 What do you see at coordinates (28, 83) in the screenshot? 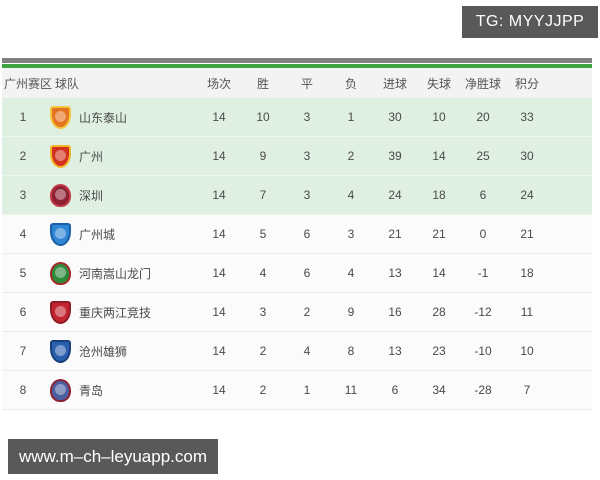
I see `header-region: 广州赛区` at bounding box center [28, 83].